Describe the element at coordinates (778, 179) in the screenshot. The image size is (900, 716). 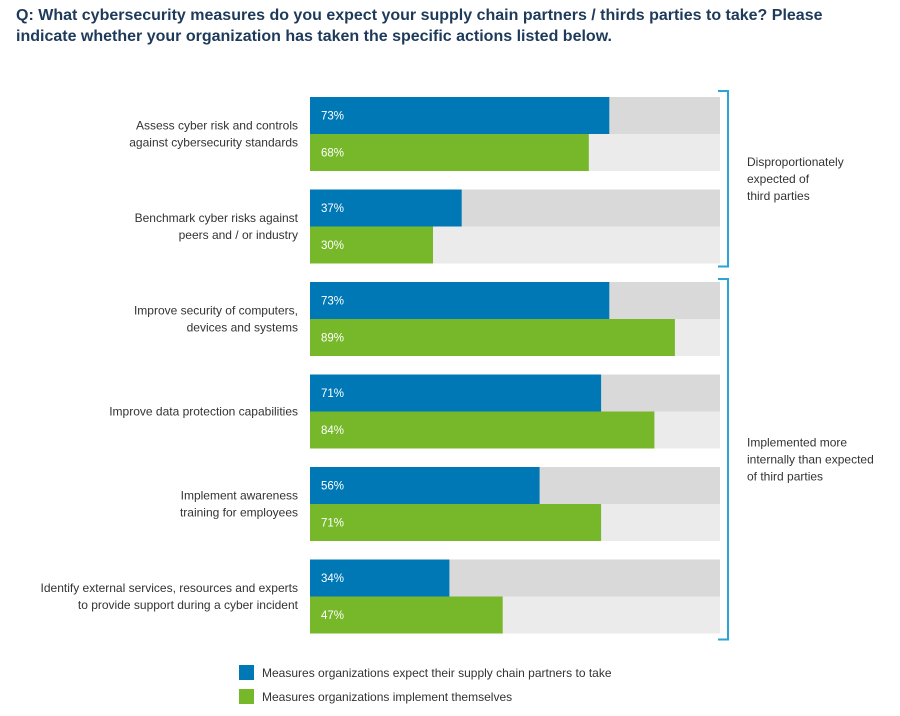
I see `annotation-text: expected of` at that location.